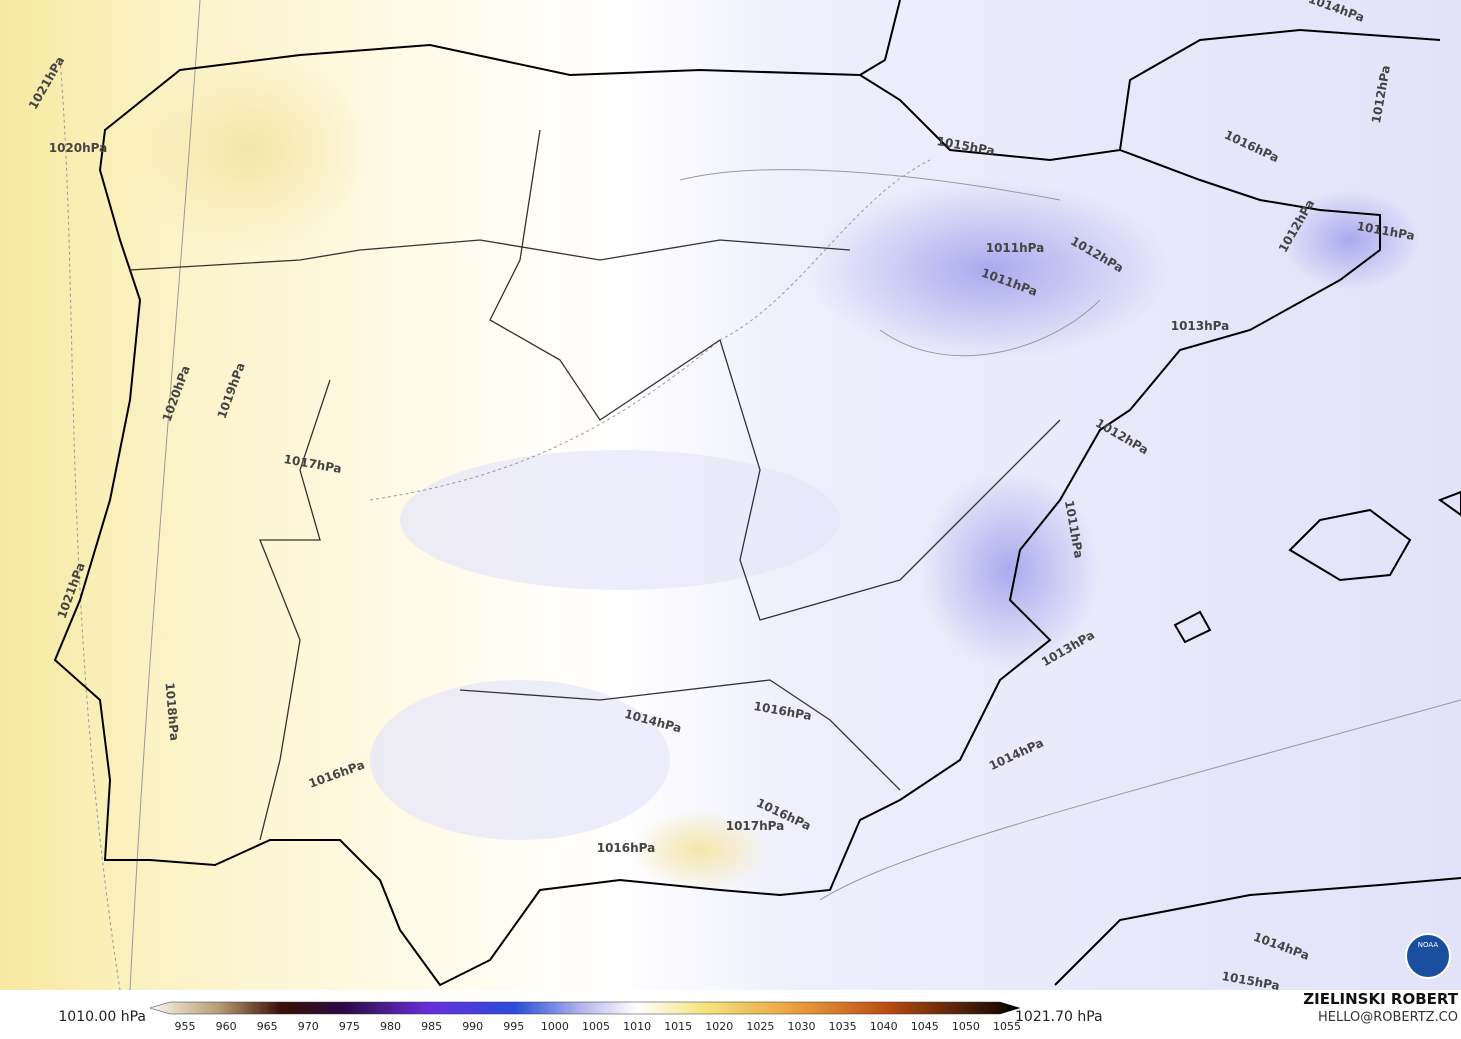  What do you see at coordinates (1015, 248) in the screenshot?
I see `contour-label: 1011hPa` at bounding box center [1015, 248].